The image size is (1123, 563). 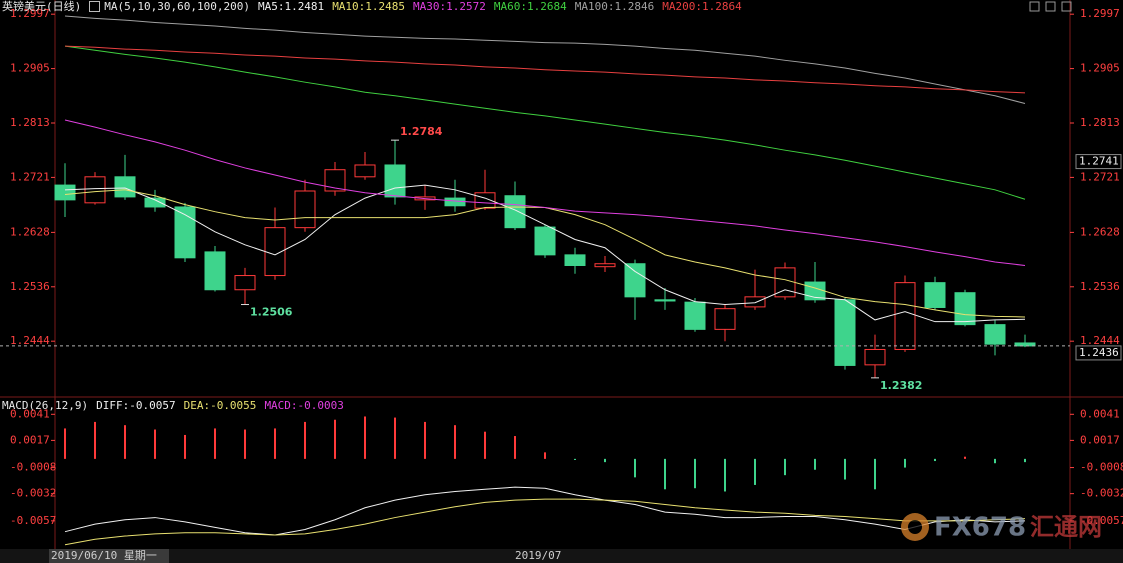 I want to click on legend-entry: DIFF:-0.0057, so click(x=136, y=405).